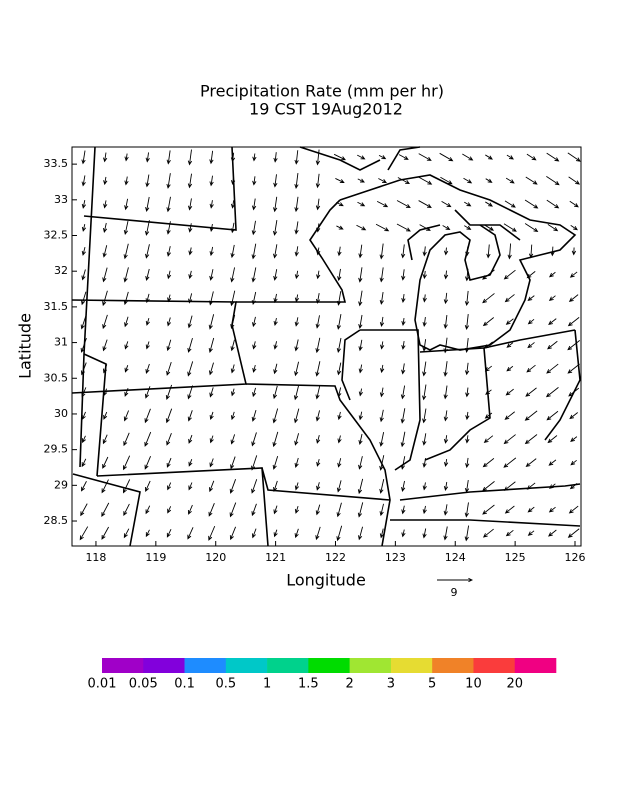 The height and width of the screenshot is (804, 618). I want to click on colorbar-label: 0.1, so click(184, 684).